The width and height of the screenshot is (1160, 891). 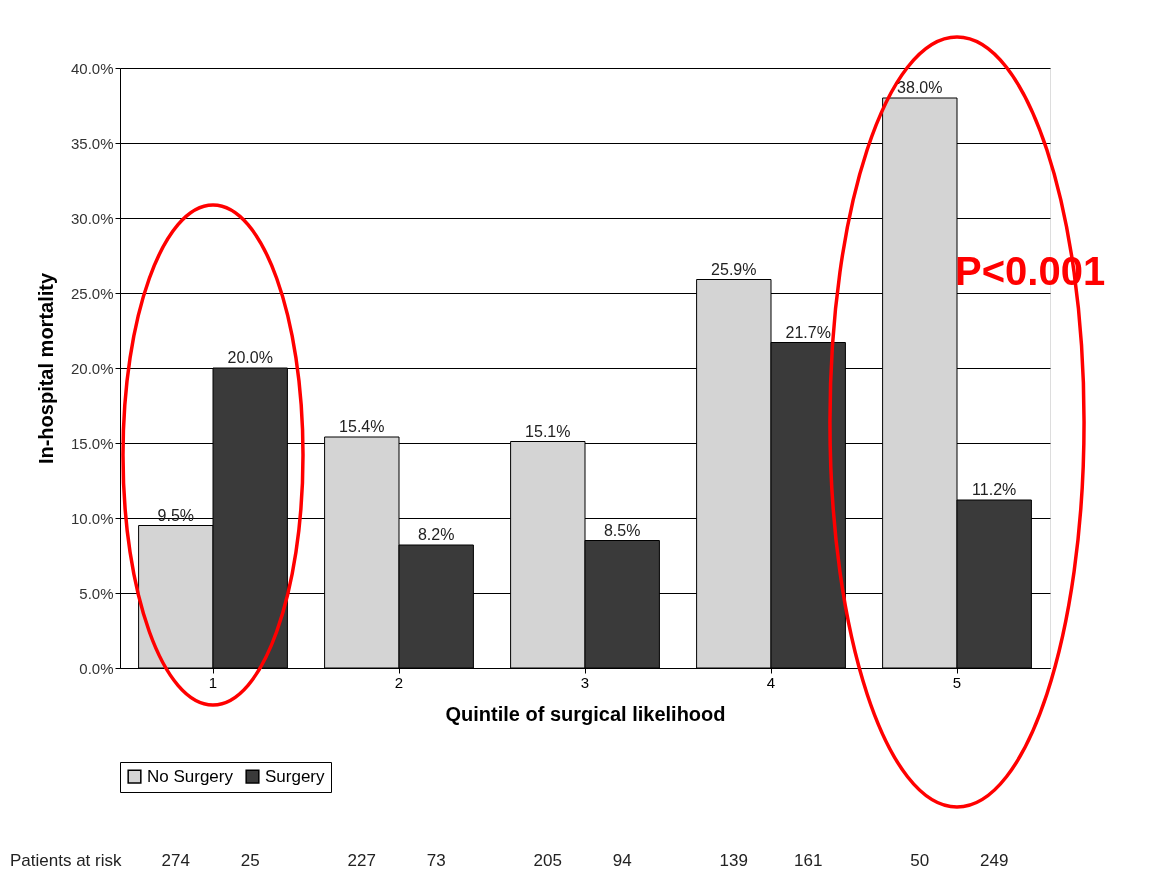 What do you see at coordinates (92, 68) in the screenshot?
I see `y-tick-label: 40.0%` at bounding box center [92, 68].